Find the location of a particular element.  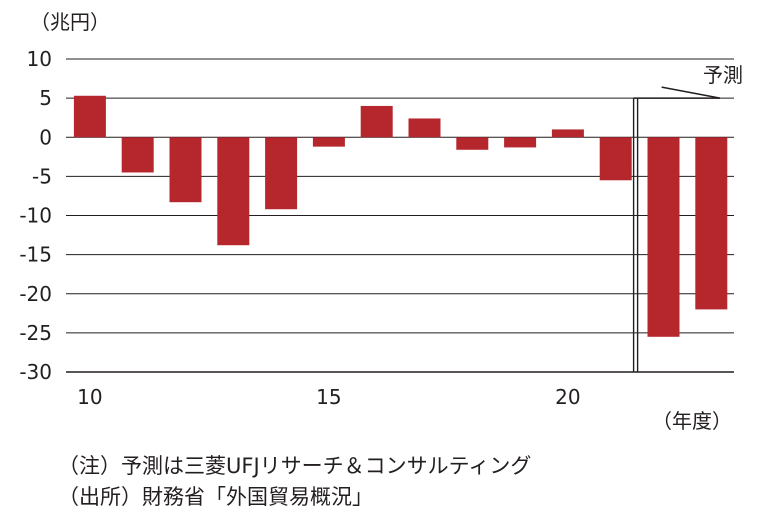

y-tick-label: -20 is located at coordinates (35, 294).